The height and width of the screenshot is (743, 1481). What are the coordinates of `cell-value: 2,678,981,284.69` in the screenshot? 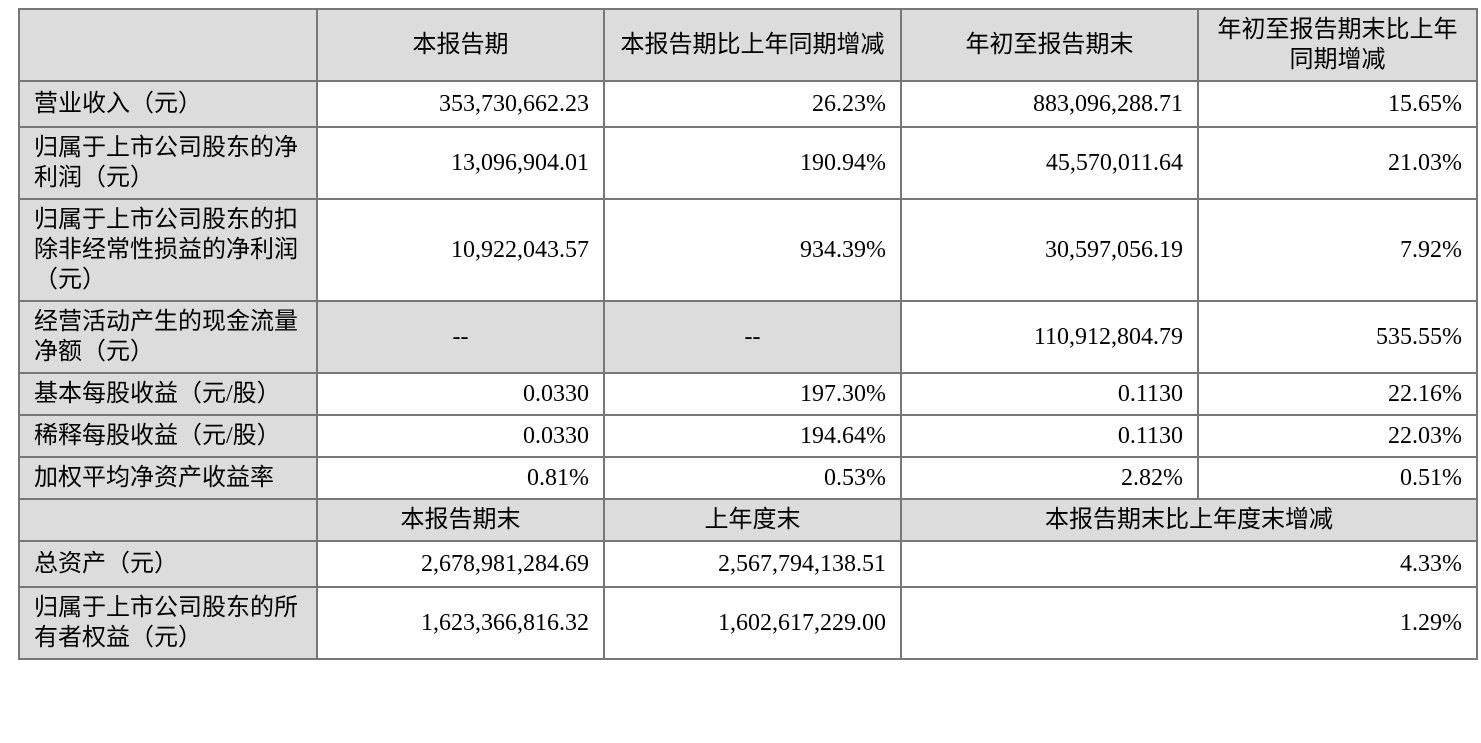 It's located at (460, 564).